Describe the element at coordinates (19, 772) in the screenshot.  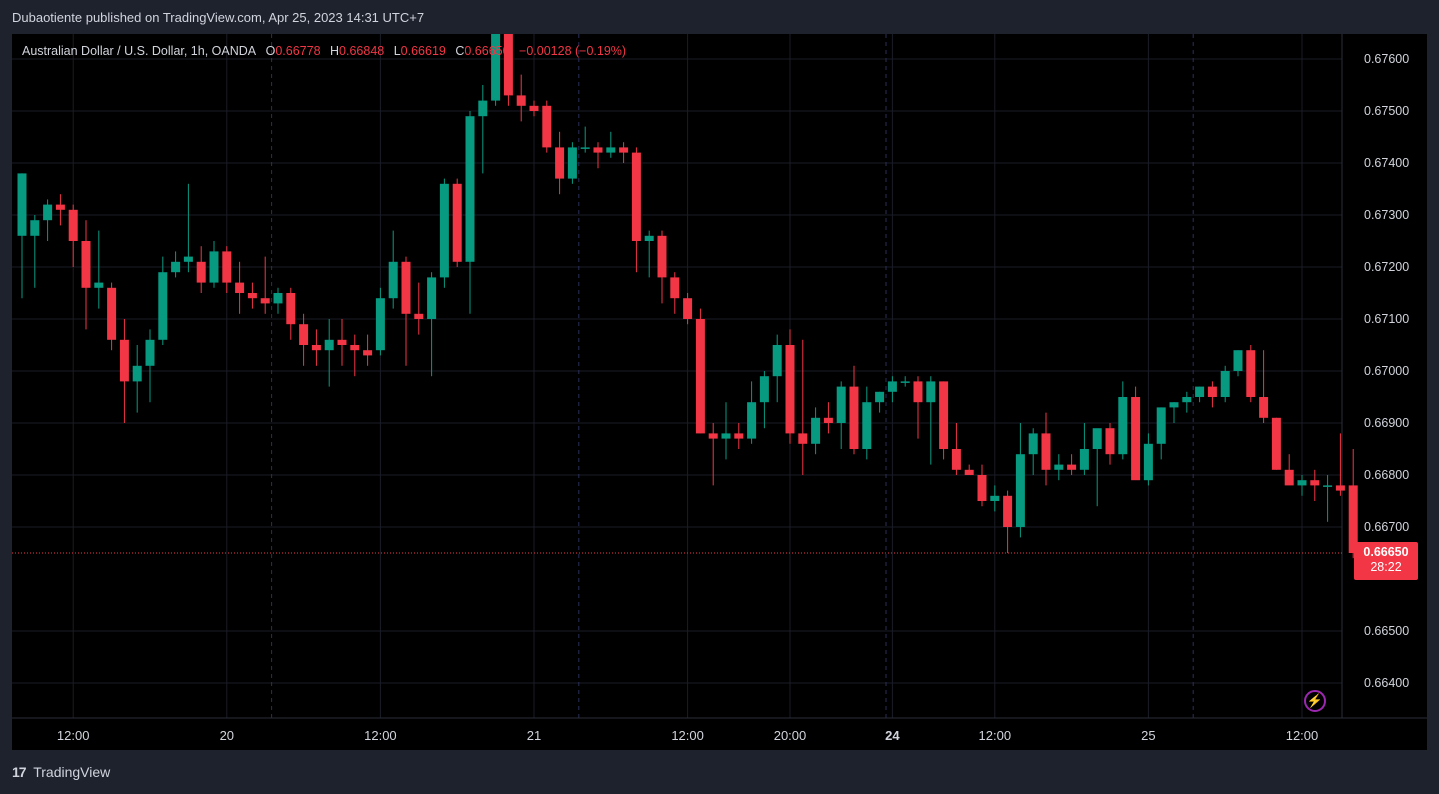
I see `tradingview-logo-icon: 17` at that location.